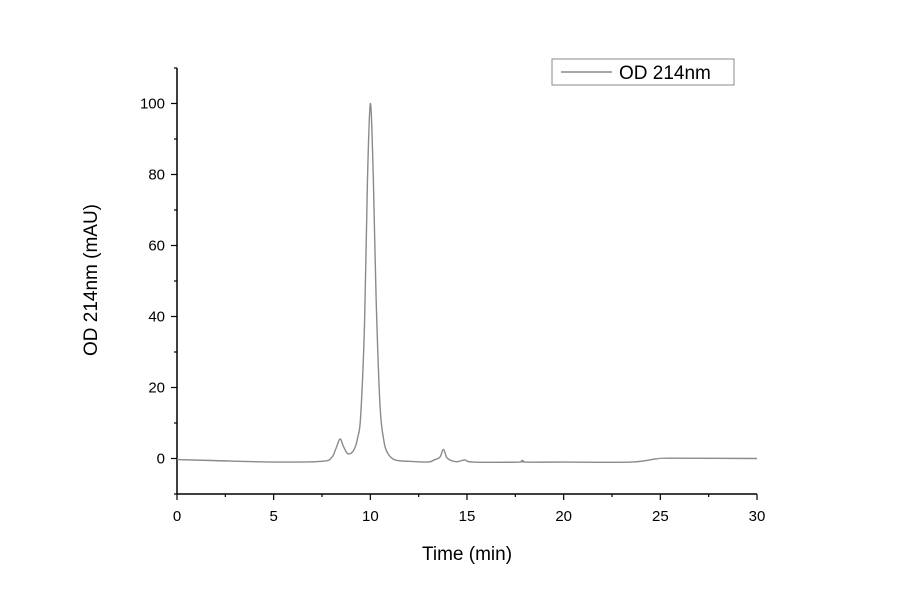 This screenshot has width=900, height=594. What do you see at coordinates (161, 459) in the screenshot?
I see `y-tick-label: 0` at bounding box center [161, 459].